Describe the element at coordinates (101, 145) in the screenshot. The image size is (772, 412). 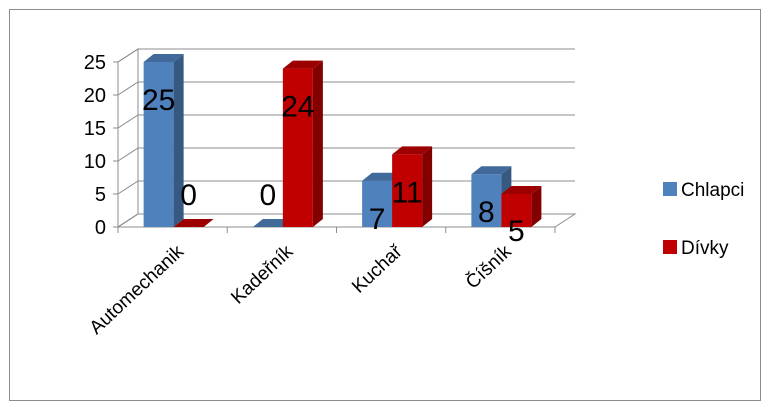
I see `y-axis: 0 5 10 15 20 25` at that location.